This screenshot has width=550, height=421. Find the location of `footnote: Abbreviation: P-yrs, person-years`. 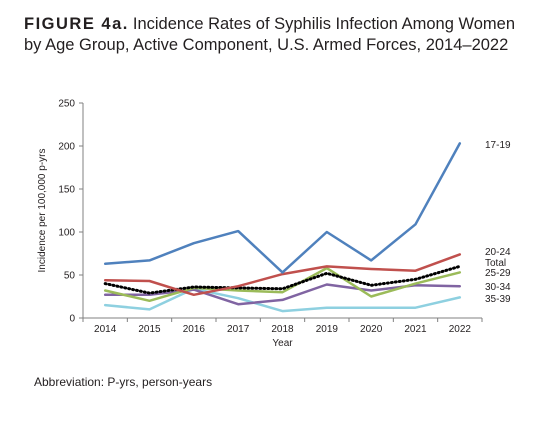

footnote: Abbreviation: P-yrs, person-years is located at coordinates (123, 382).